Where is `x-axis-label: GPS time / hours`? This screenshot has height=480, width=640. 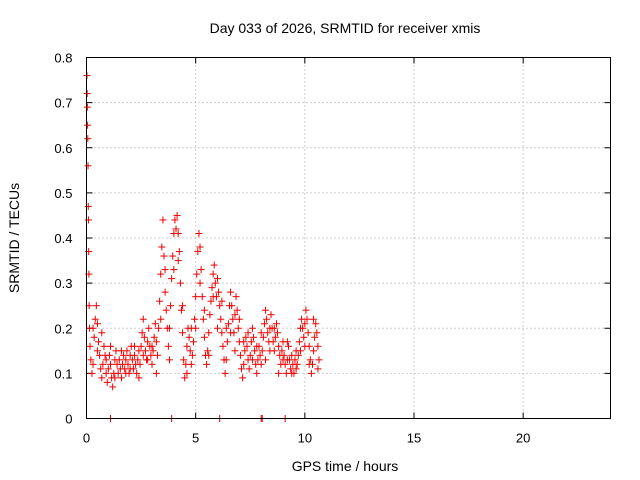
x-axis-label: GPS time / hours is located at coordinates (345, 466).